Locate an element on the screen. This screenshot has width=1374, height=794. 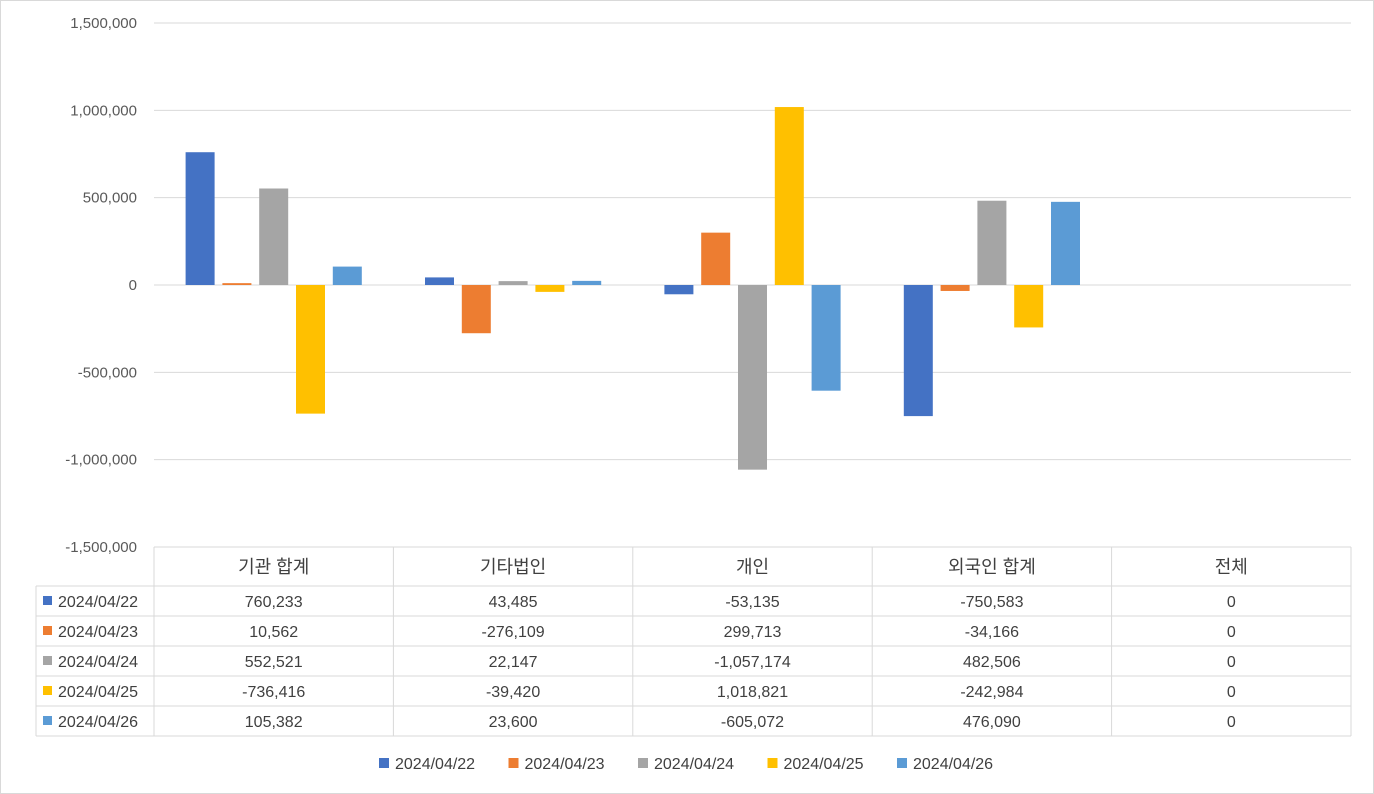
legend-entry: 2024/04/24 is located at coordinates (686, 764).